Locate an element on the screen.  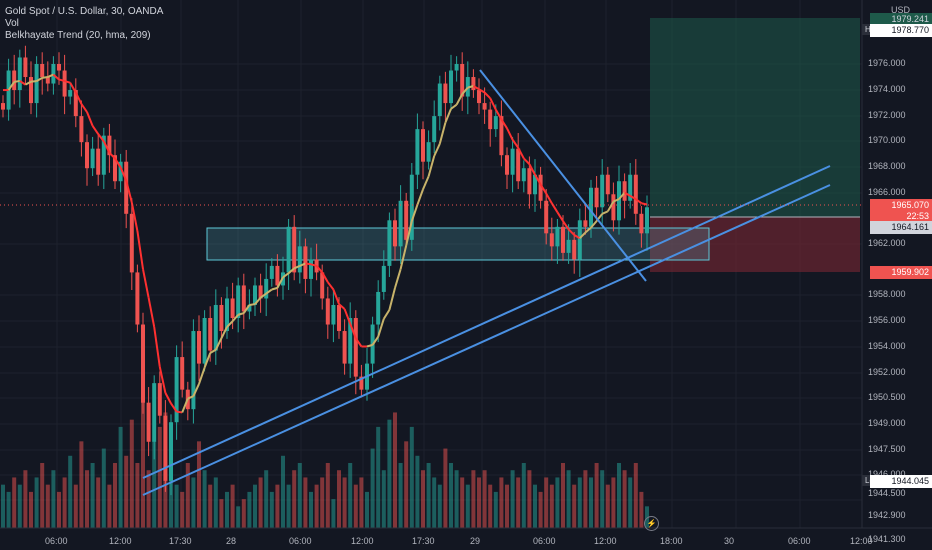
trend-indicator-label: Belkhayate Trend (20, hma, 209) is located at coordinates (78, 35).